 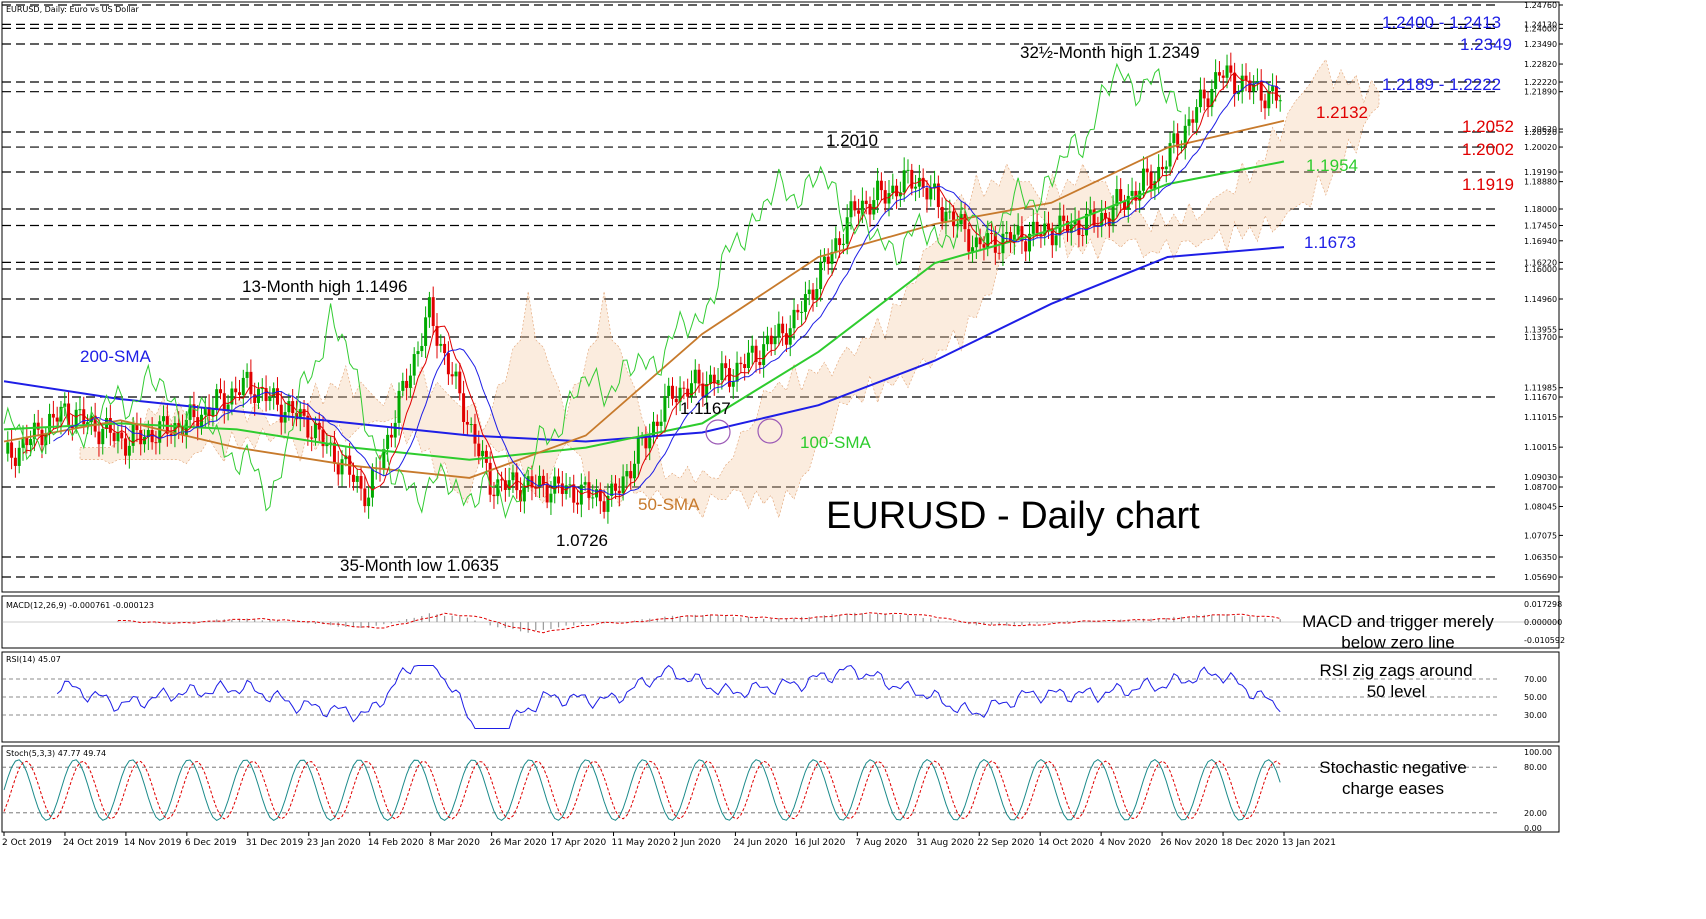 What do you see at coordinates (33, 659) in the screenshot?
I see `rsi-header: RSI(14) 45.07` at bounding box center [33, 659].